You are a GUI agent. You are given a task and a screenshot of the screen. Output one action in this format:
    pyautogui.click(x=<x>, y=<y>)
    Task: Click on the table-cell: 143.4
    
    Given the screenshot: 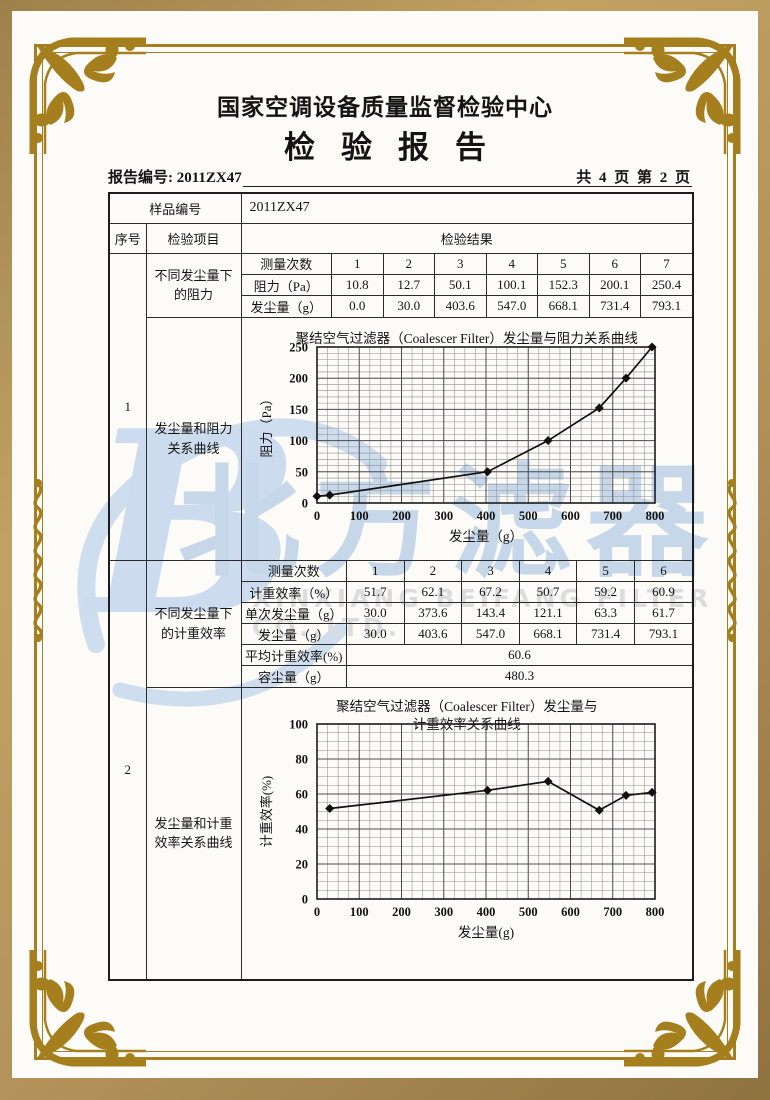 What is the action you would take?
    pyautogui.click(x=490, y=613)
    